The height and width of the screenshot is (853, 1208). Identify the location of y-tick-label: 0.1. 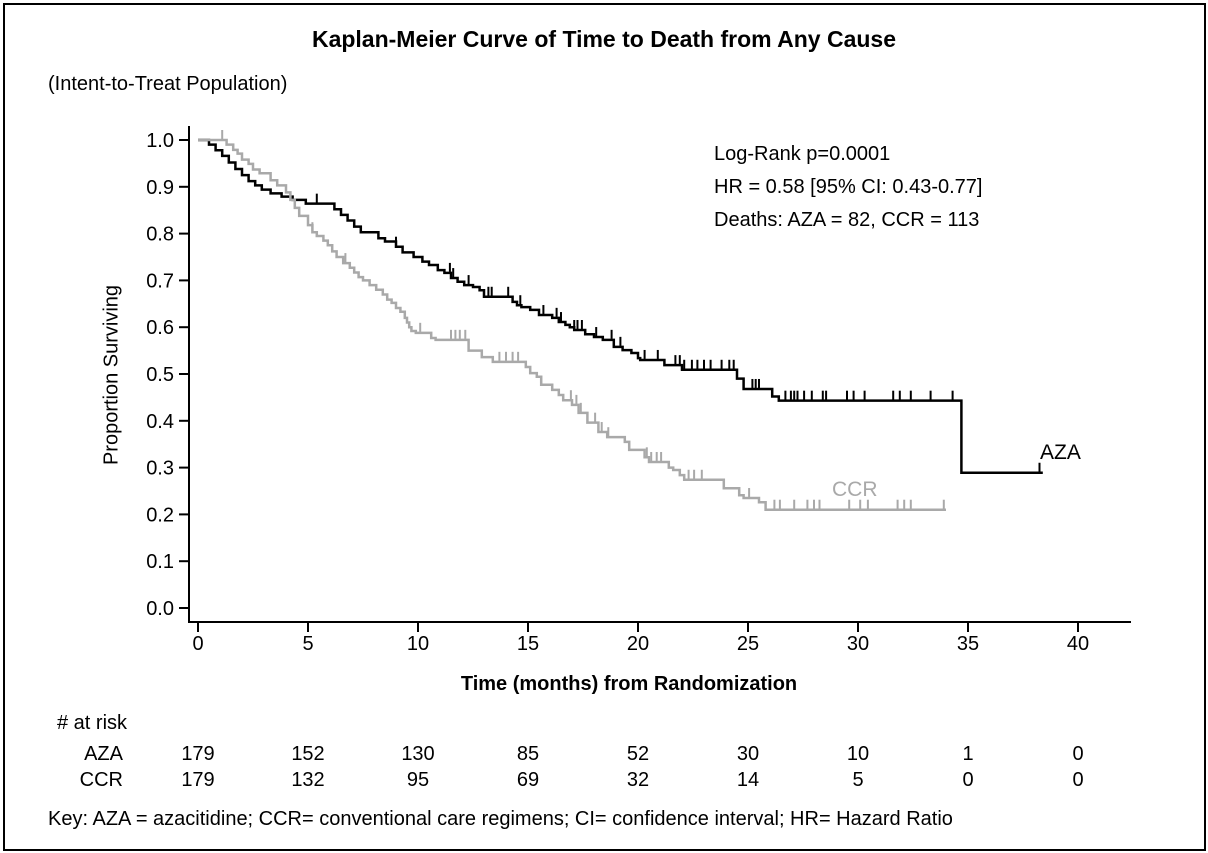
(160, 562).